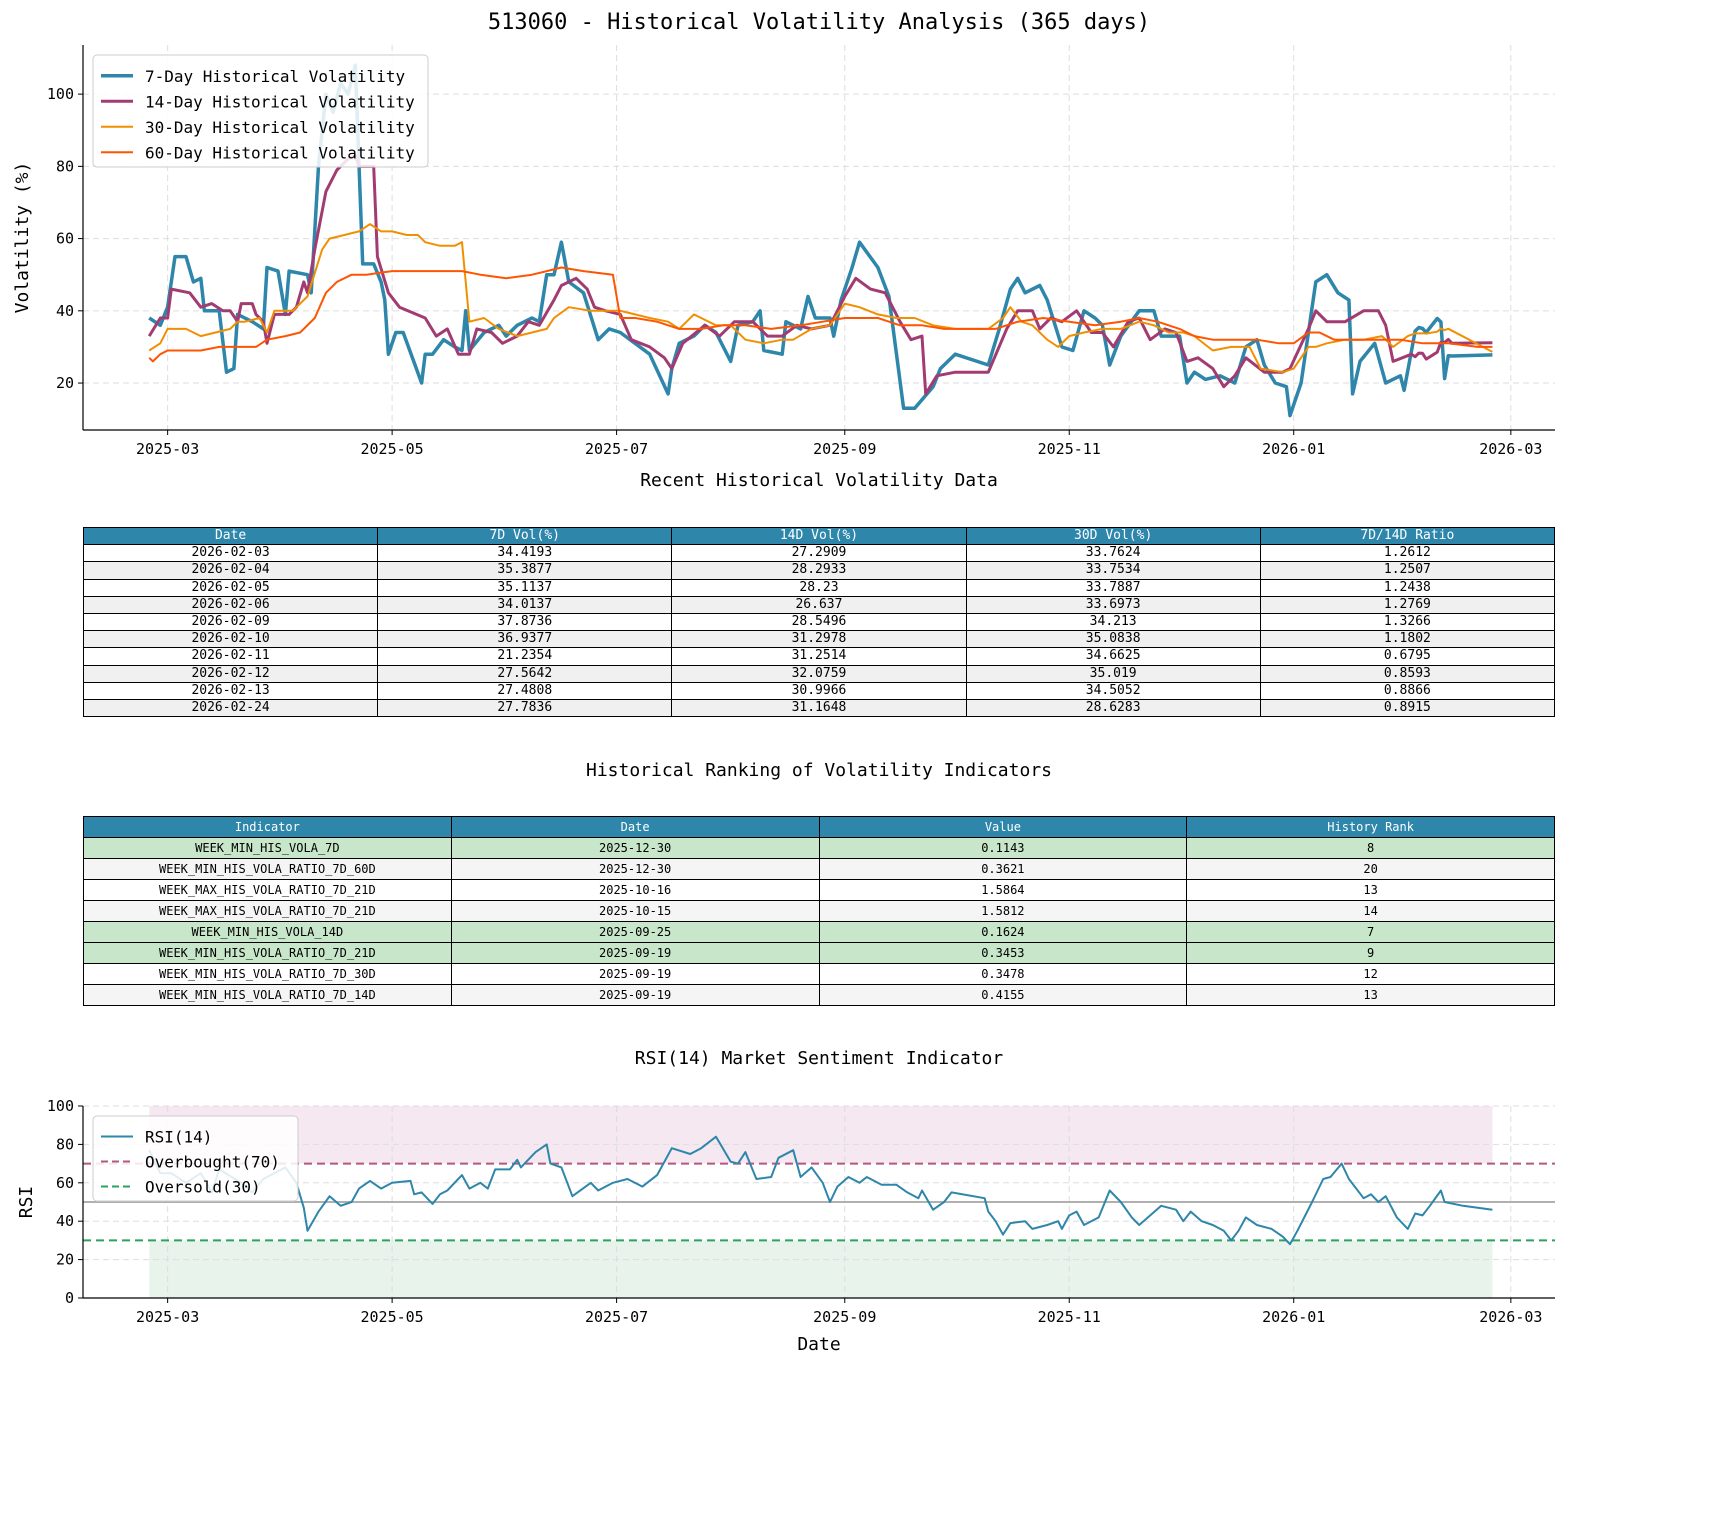 The height and width of the screenshot is (1513, 1734). I want to click on legend-label: RSI(14), so click(178, 1137).